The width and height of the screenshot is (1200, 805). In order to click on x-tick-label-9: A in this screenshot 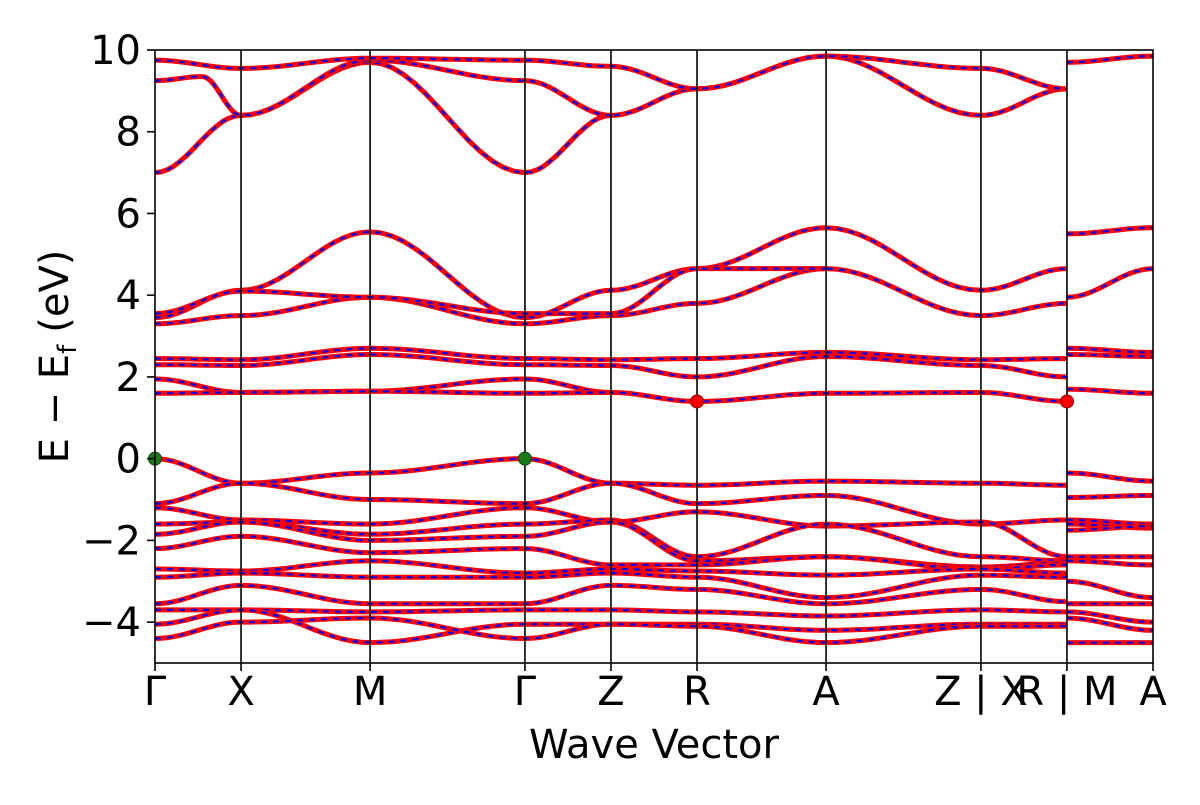, I will do `click(1153, 692)`.